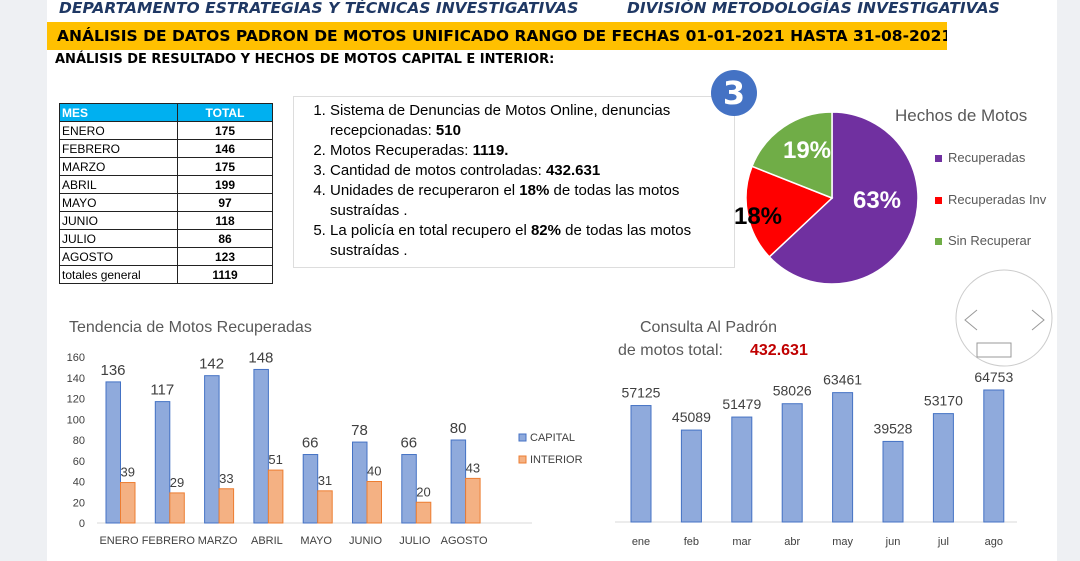 The height and width of the screenshot is (561, 1080). Describe the element at coordinates (993, 377) in the screenshot. I see `bar-data-label: 64753` at that location.